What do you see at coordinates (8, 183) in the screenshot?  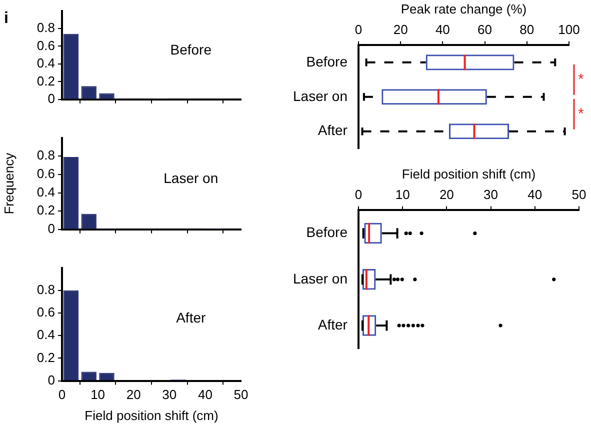 I see `y-axis-title: Frequency` at bounding box center [8, 183].